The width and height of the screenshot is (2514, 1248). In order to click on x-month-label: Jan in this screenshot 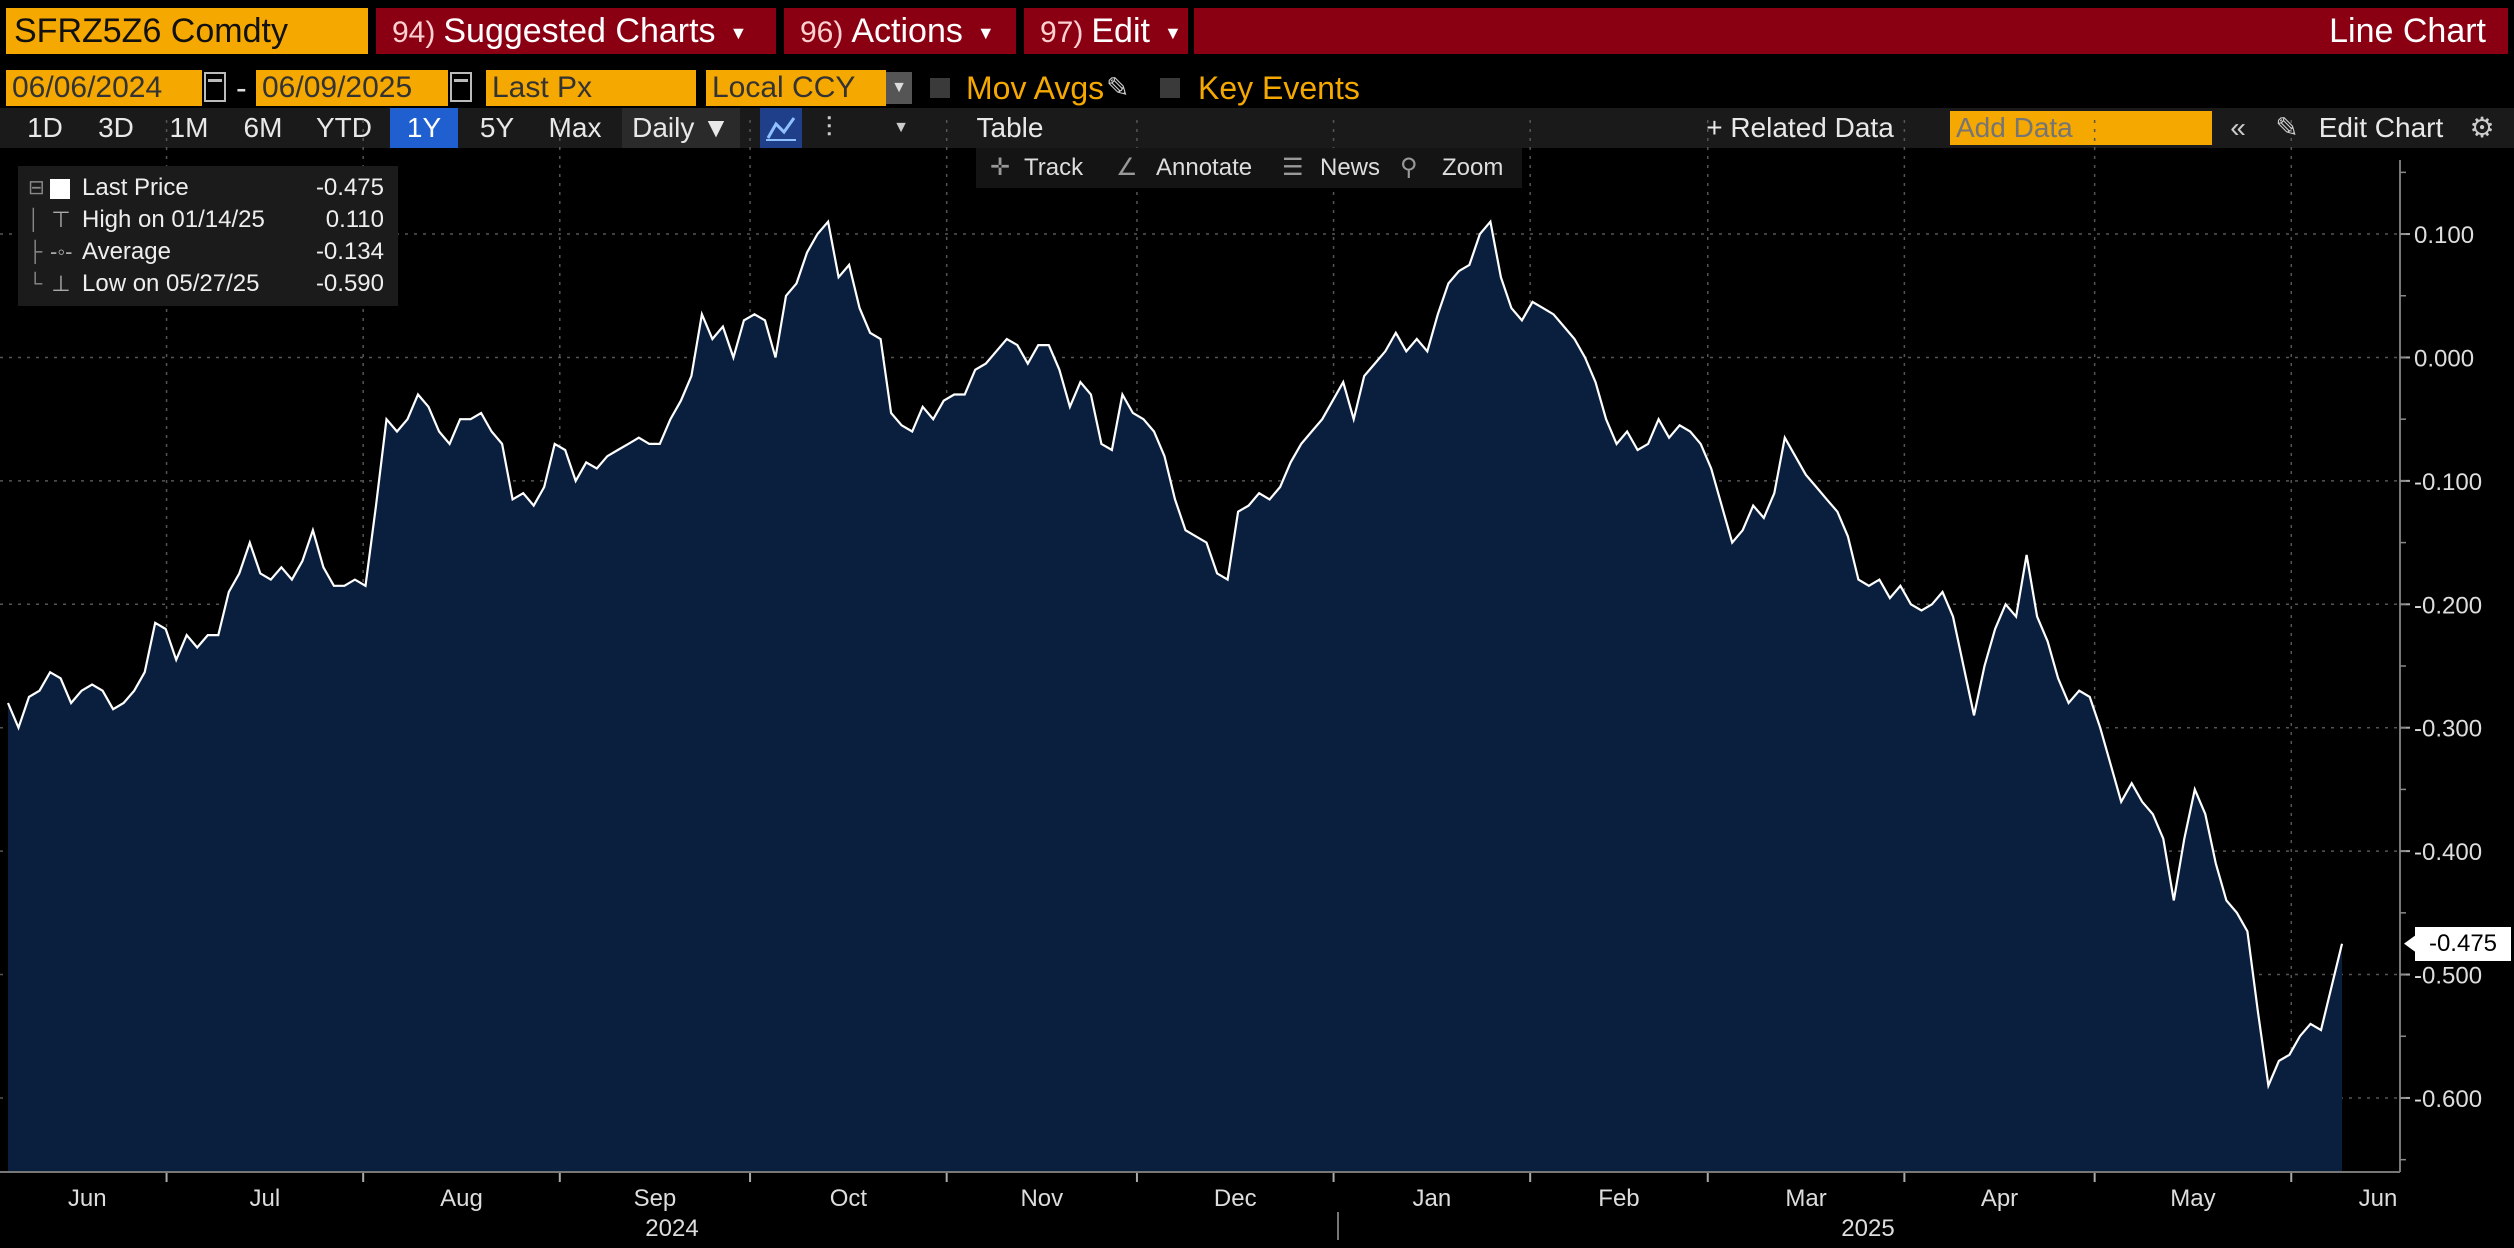, I will do `click(1432, 1198)`.